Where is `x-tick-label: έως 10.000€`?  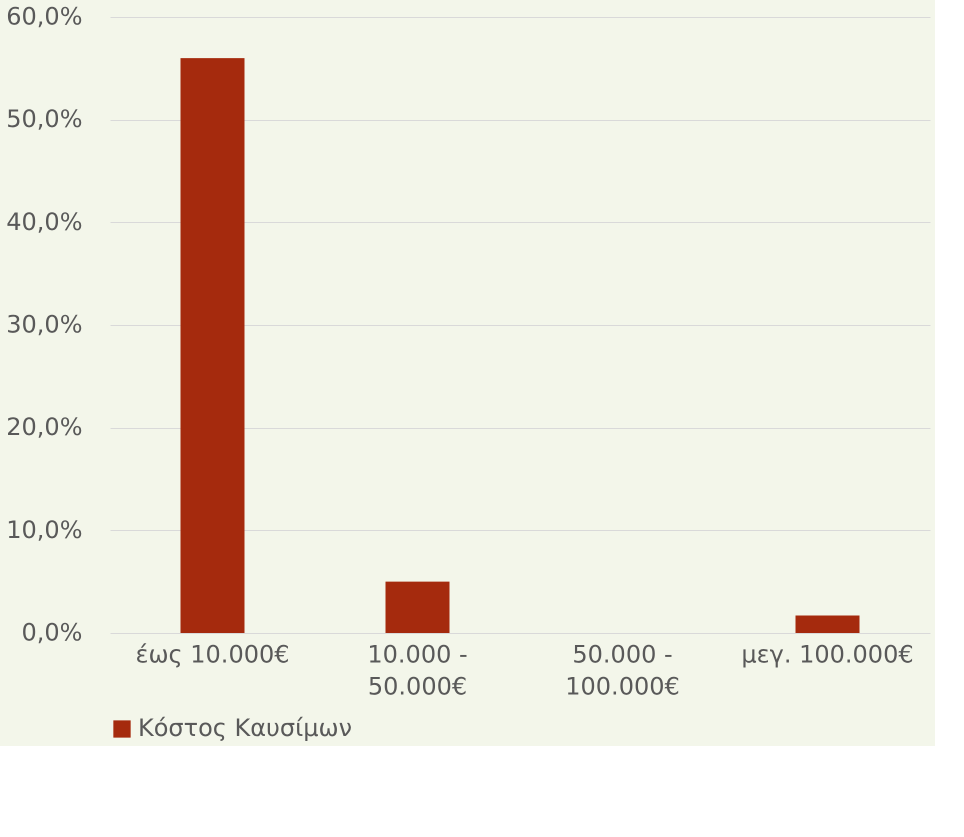 x-tick-label: έως 10.000€ is located at coordinates (212, 654).